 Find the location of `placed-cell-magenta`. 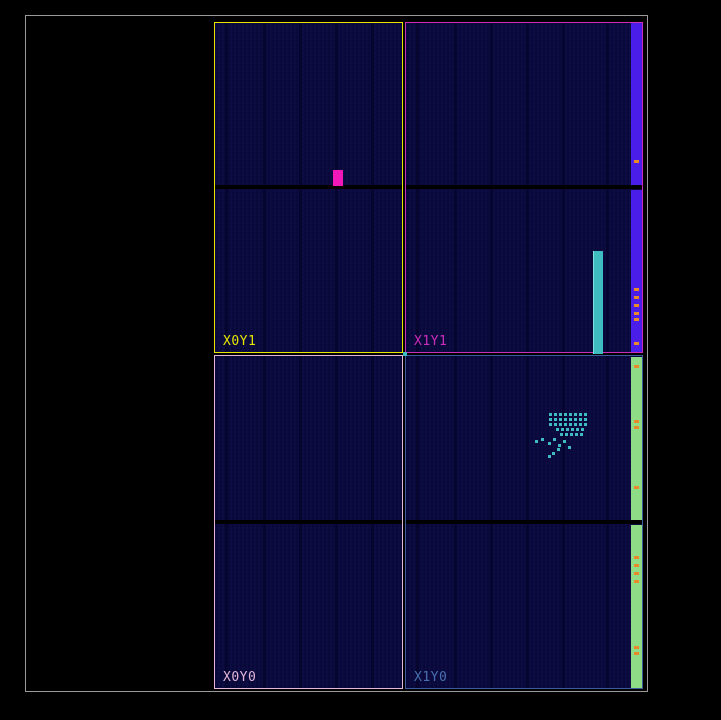

placed-cell-magenta is located at coordinates (338, 178).